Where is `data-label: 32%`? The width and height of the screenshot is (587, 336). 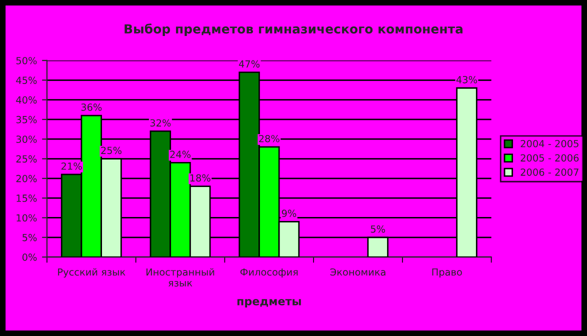 data-label: 32% is located at coordinates (160, 123).